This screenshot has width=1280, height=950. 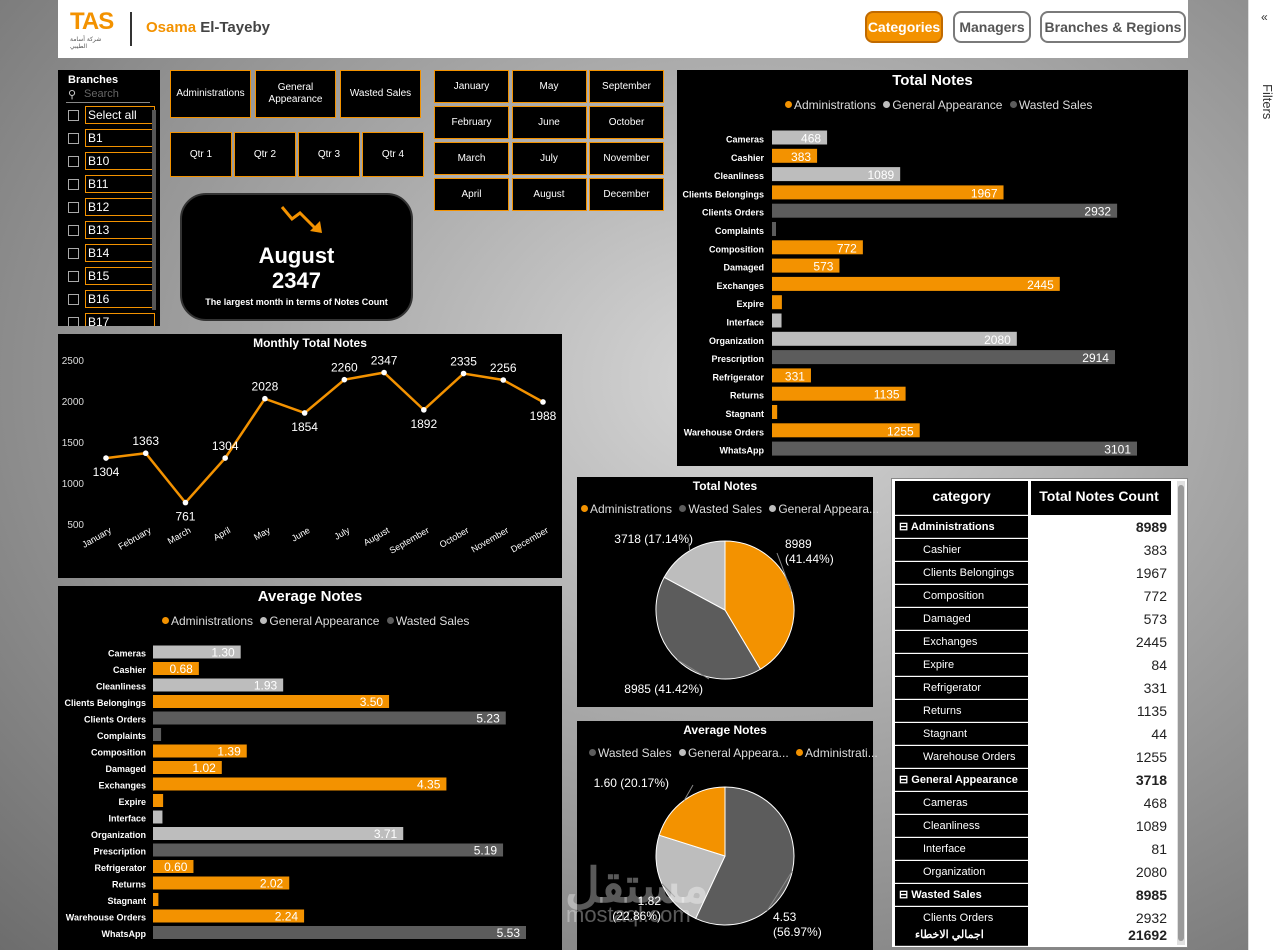 What do you see at coordinates (626, 86) in the screenshot?
I see `month-button-september: September` at bounding box center [626, 86].